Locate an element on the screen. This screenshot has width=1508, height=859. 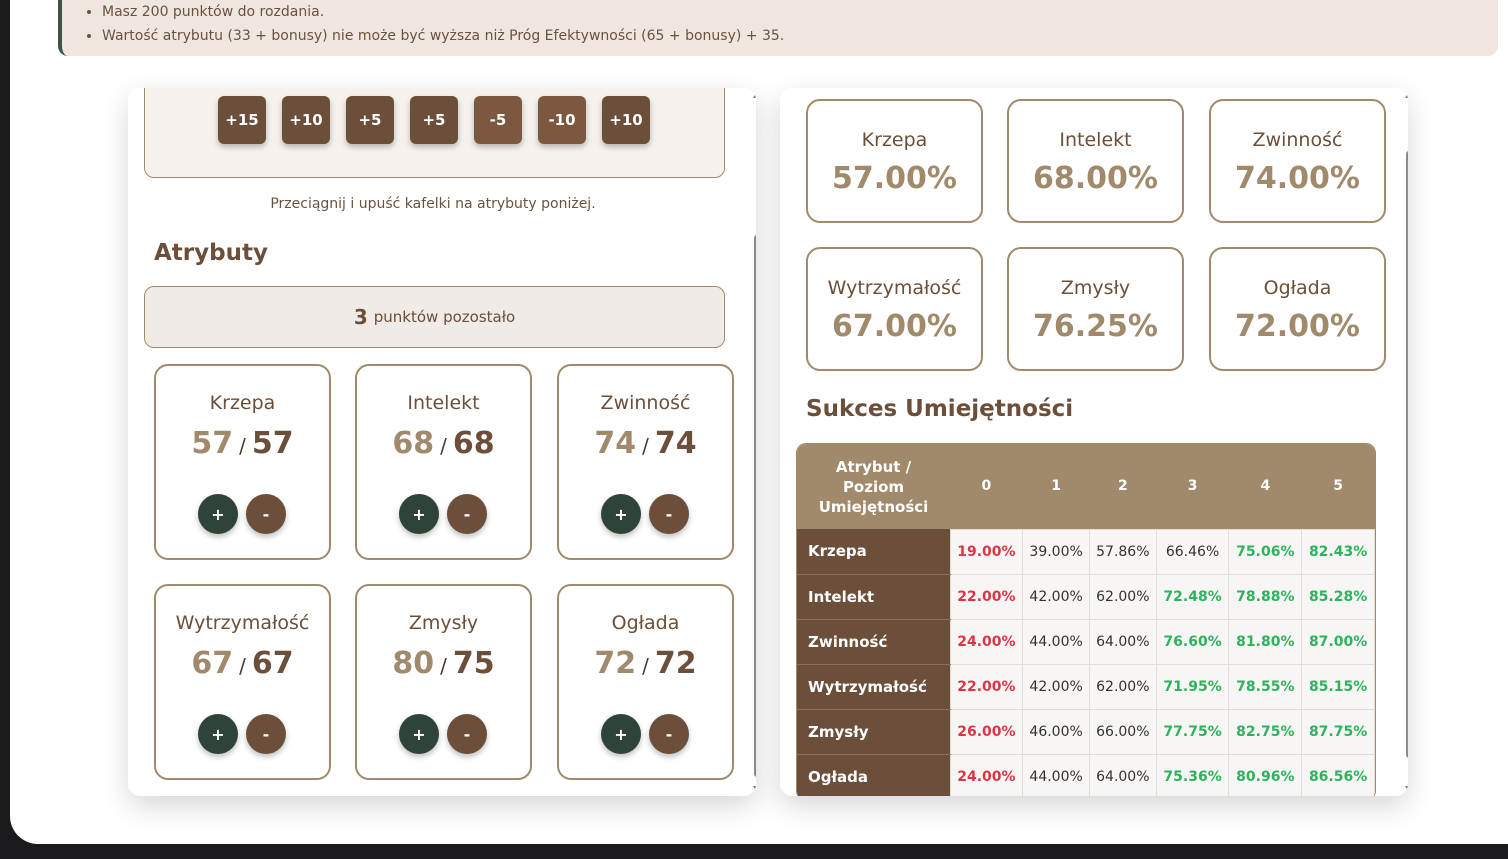
table-corner-header: Atrybut / Poziom Umiejętności is located at coordinates (873, 486).